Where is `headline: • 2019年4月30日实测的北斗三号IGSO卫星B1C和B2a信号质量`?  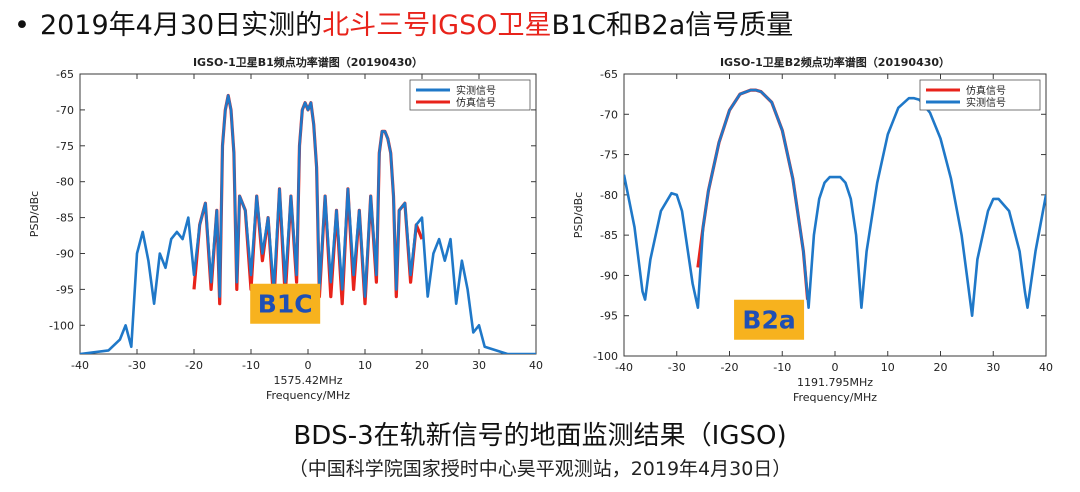 headline: • 2019年4月30日实测的北斗三号IGSO卫星B1C和B2a信号质量 is located at coordinates (403, 26).